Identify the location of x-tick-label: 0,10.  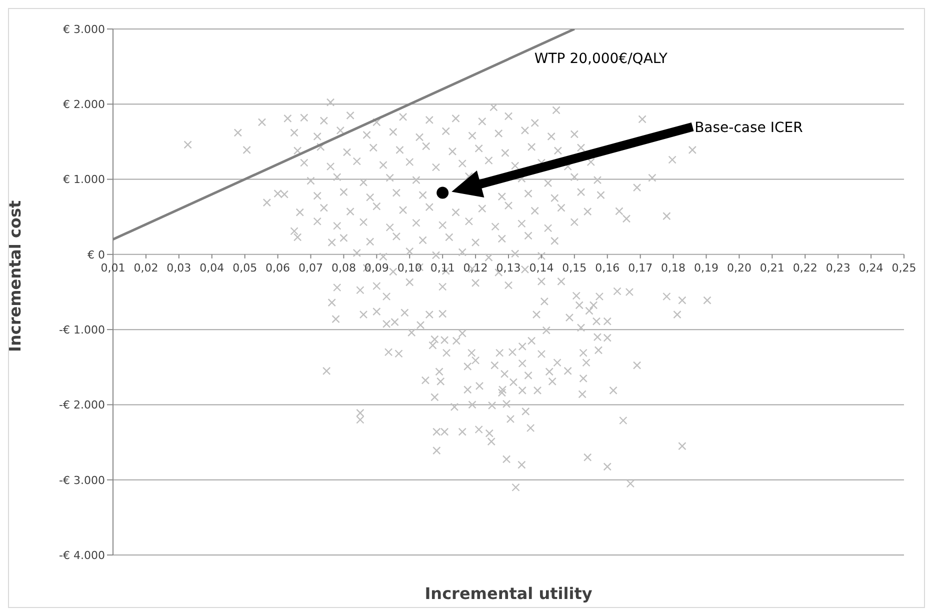
(409, 267).